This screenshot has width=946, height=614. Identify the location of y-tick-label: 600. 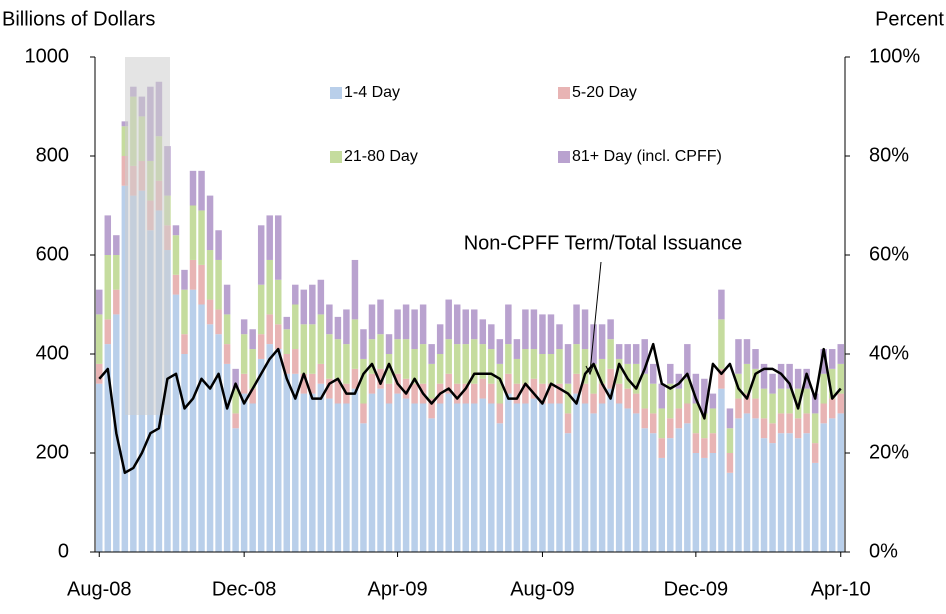
(52, 254).